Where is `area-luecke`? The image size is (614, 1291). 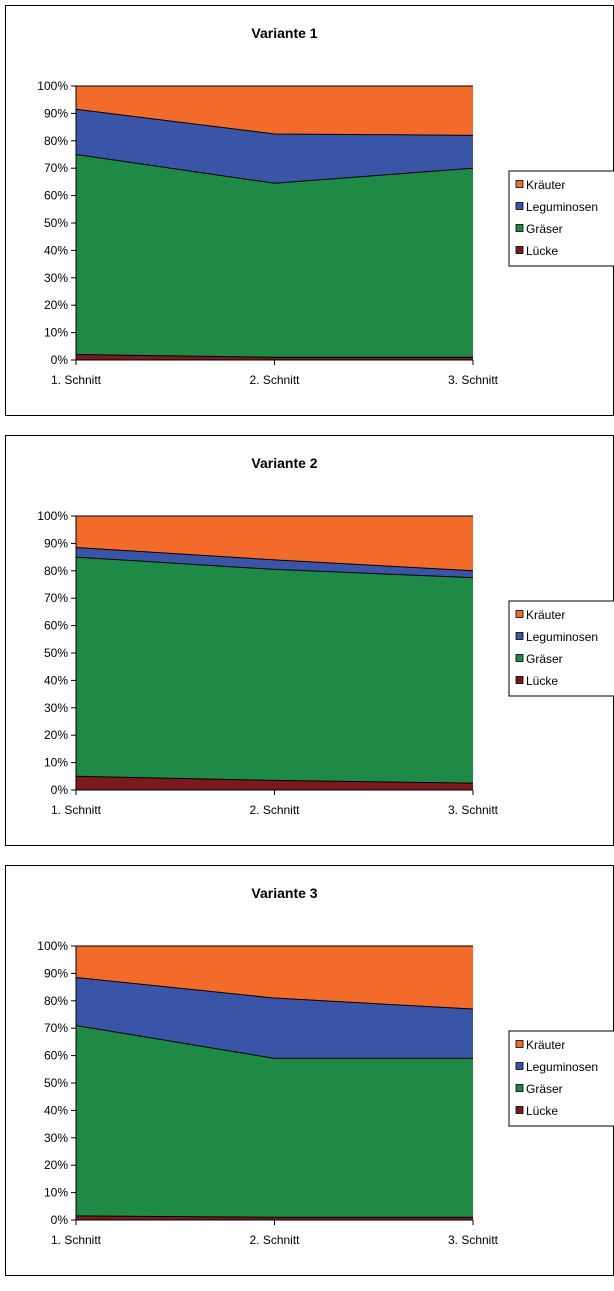 area-luecke is located at coordinates (274, 783).